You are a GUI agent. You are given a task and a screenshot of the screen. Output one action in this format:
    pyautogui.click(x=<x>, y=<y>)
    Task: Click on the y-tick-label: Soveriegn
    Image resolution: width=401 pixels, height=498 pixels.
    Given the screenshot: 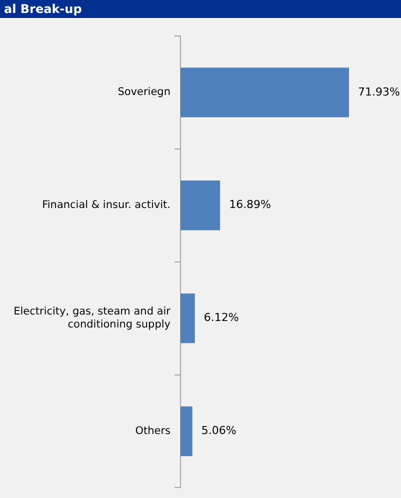 What is the action you would take?
    pyautogui.click(x=144, y=92)
    